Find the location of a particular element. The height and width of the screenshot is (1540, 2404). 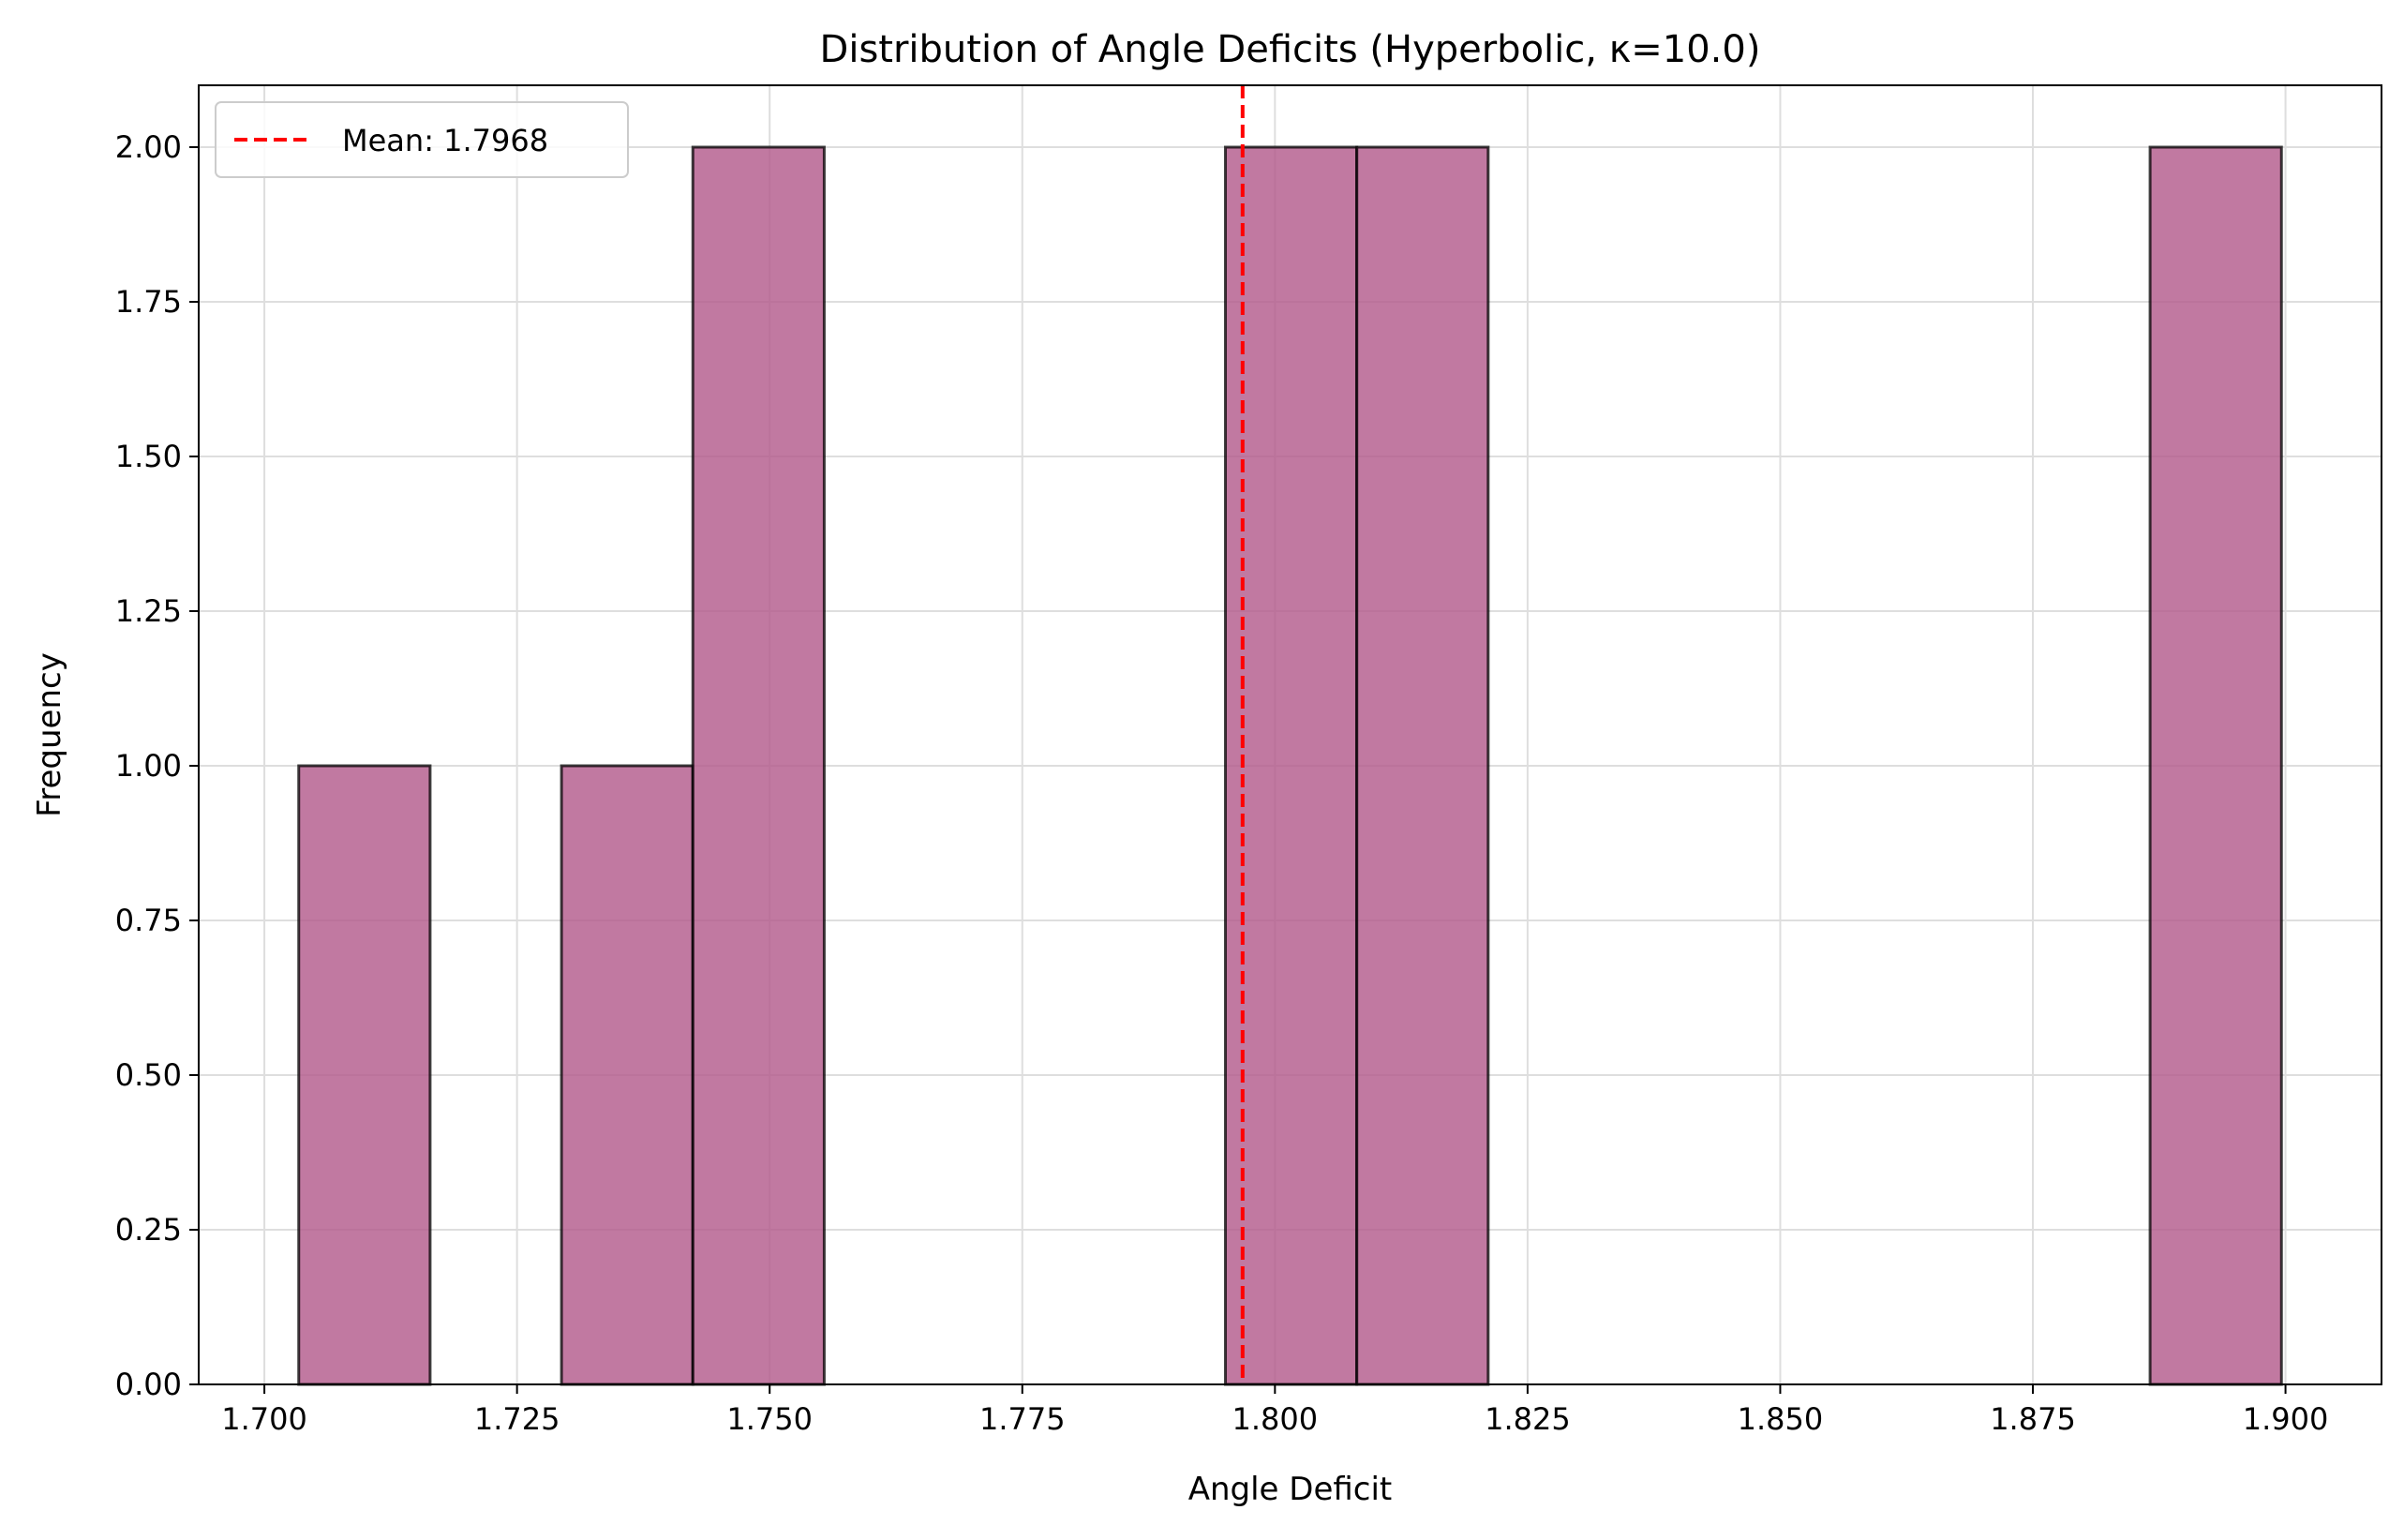

x-tick-label: 1.700 is located at coordinates (264, 1419).